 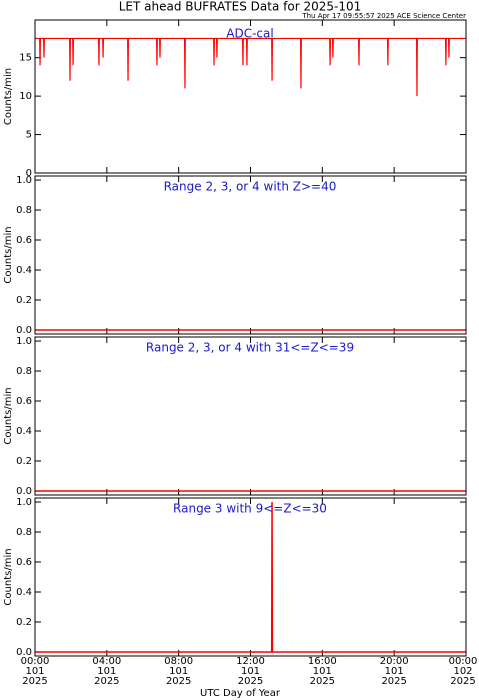 I want to click on panel-title: ADC-cal, so click(x=249, y=34).